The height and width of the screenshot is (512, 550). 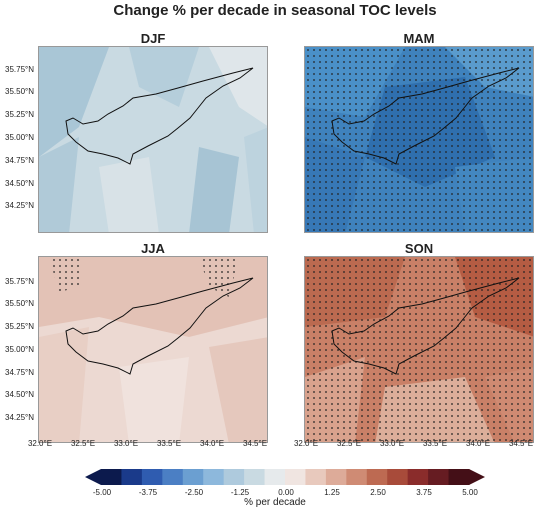 What do you see at coordinates (93, 477) in the screenshot?
I see `colorbar-extend-low` at bounding box center [93, 477].